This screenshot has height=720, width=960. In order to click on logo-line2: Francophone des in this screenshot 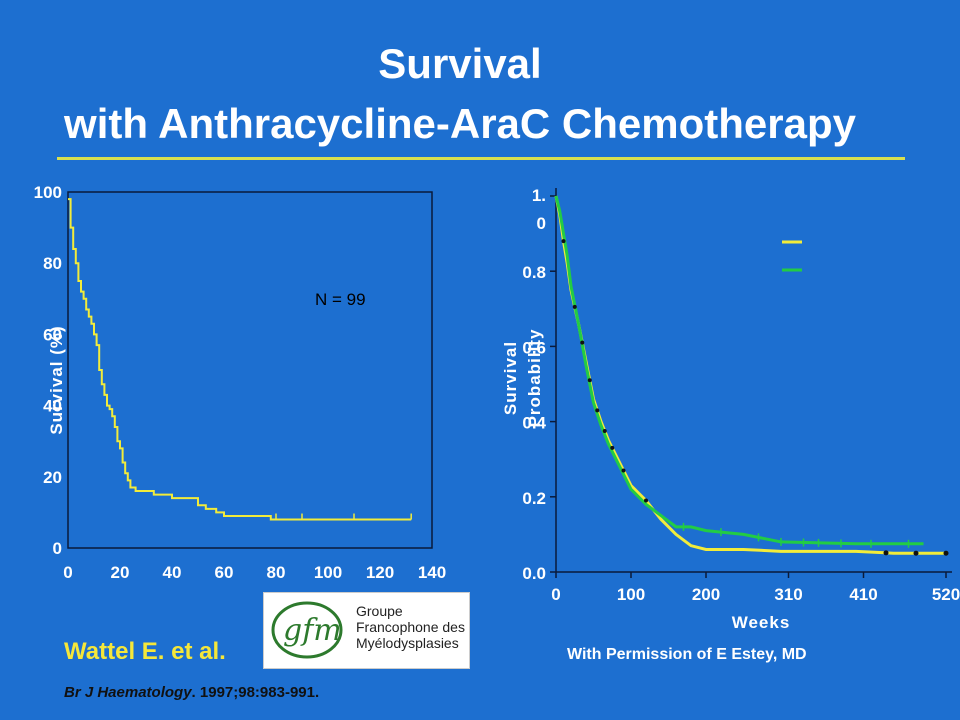, I will do `click(410, 627)`.